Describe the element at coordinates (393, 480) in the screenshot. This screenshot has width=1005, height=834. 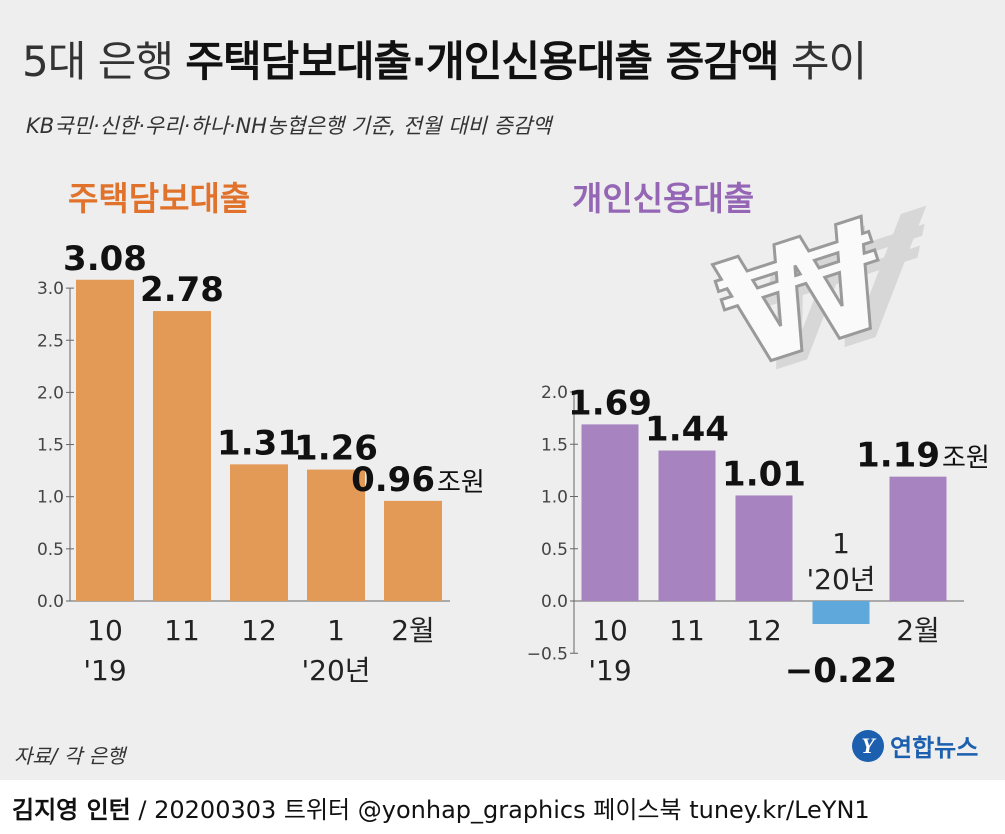
I see `bar-value-label: 0.96` at that location.